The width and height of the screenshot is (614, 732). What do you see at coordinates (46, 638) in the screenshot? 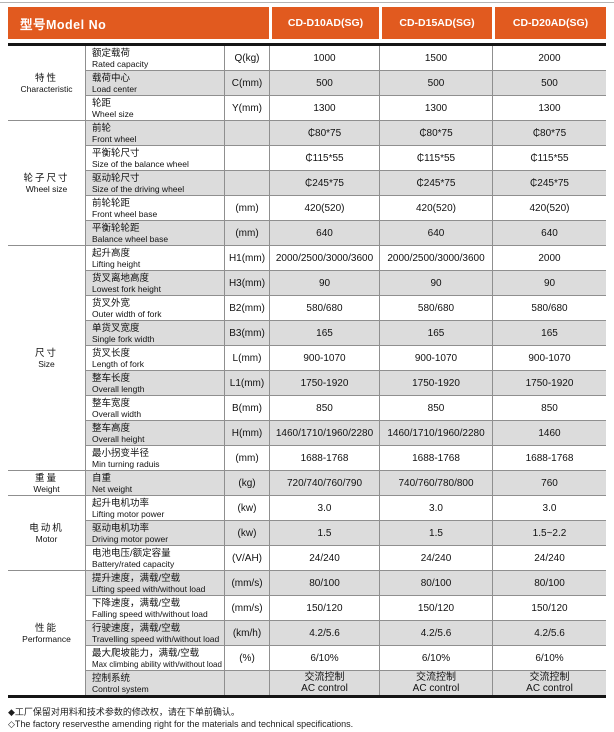
I see `category-label-en: Performance` at bounding box center [46, 638].